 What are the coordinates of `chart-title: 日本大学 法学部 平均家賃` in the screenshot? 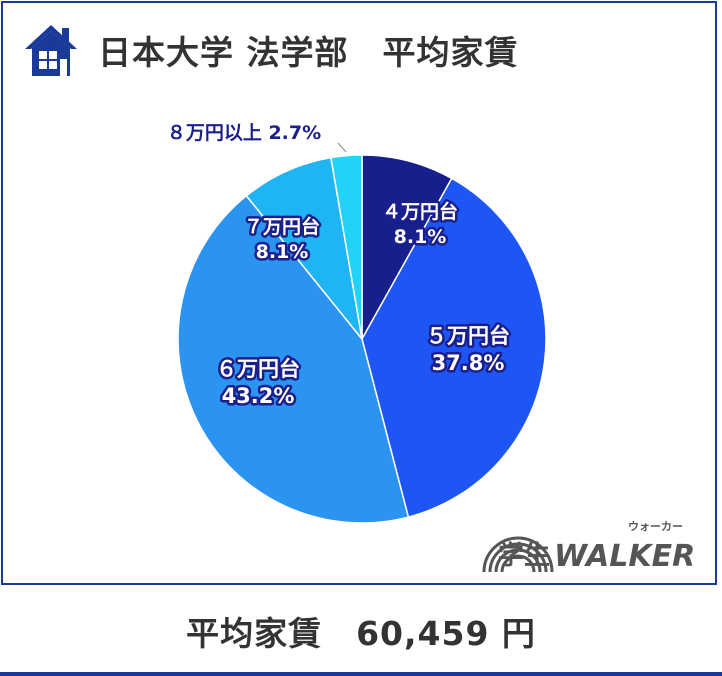 It's located at (308, 52).